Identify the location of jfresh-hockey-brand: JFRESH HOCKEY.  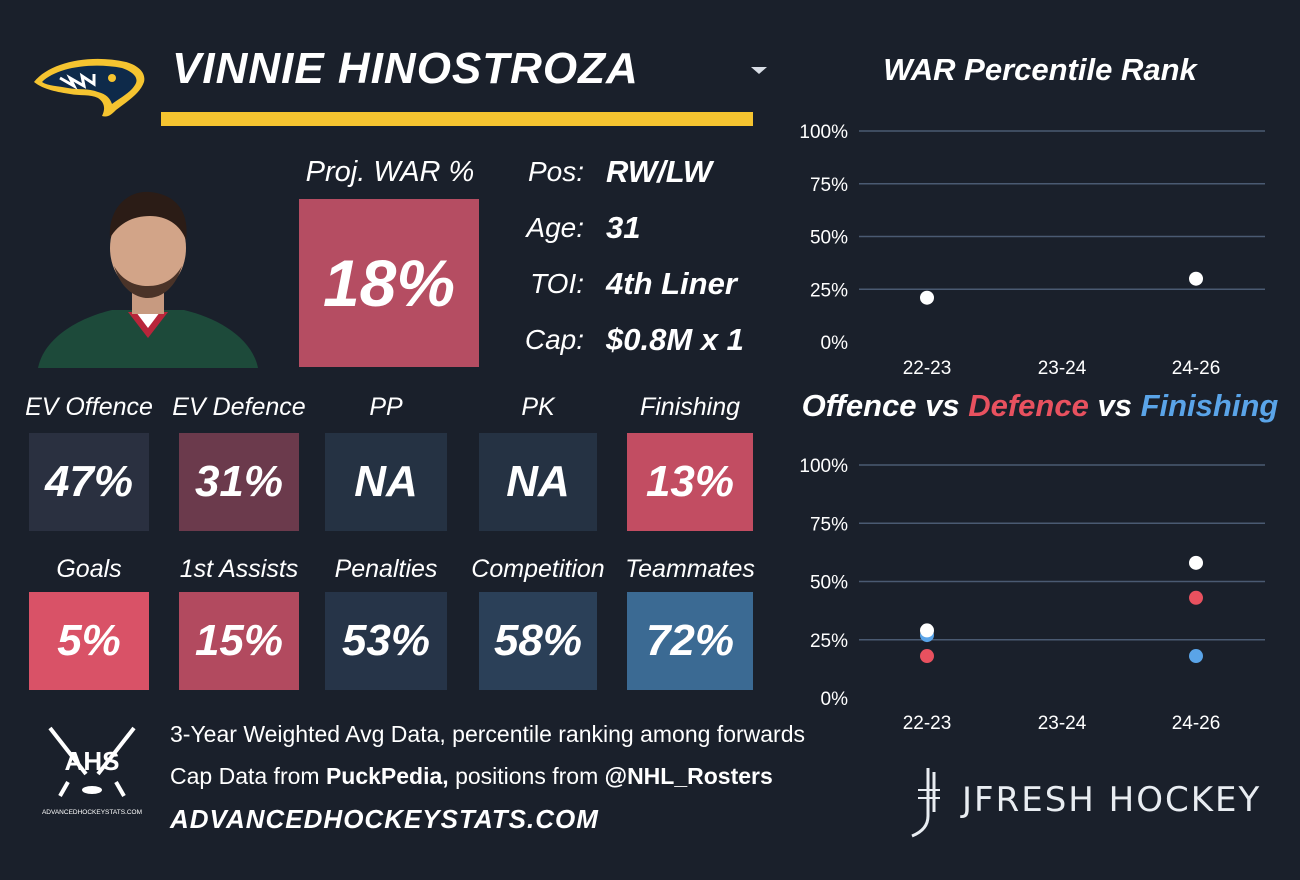
(1112, 800).